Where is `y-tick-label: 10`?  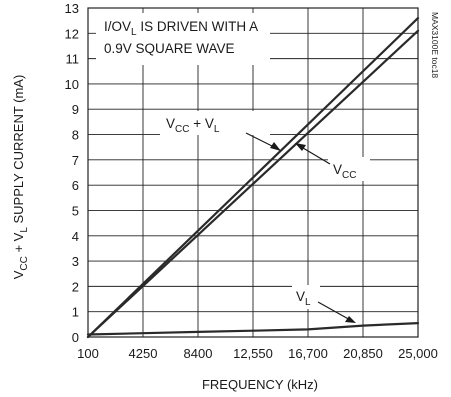 y-tick-label: 10 is located at coordinates (72, 84).